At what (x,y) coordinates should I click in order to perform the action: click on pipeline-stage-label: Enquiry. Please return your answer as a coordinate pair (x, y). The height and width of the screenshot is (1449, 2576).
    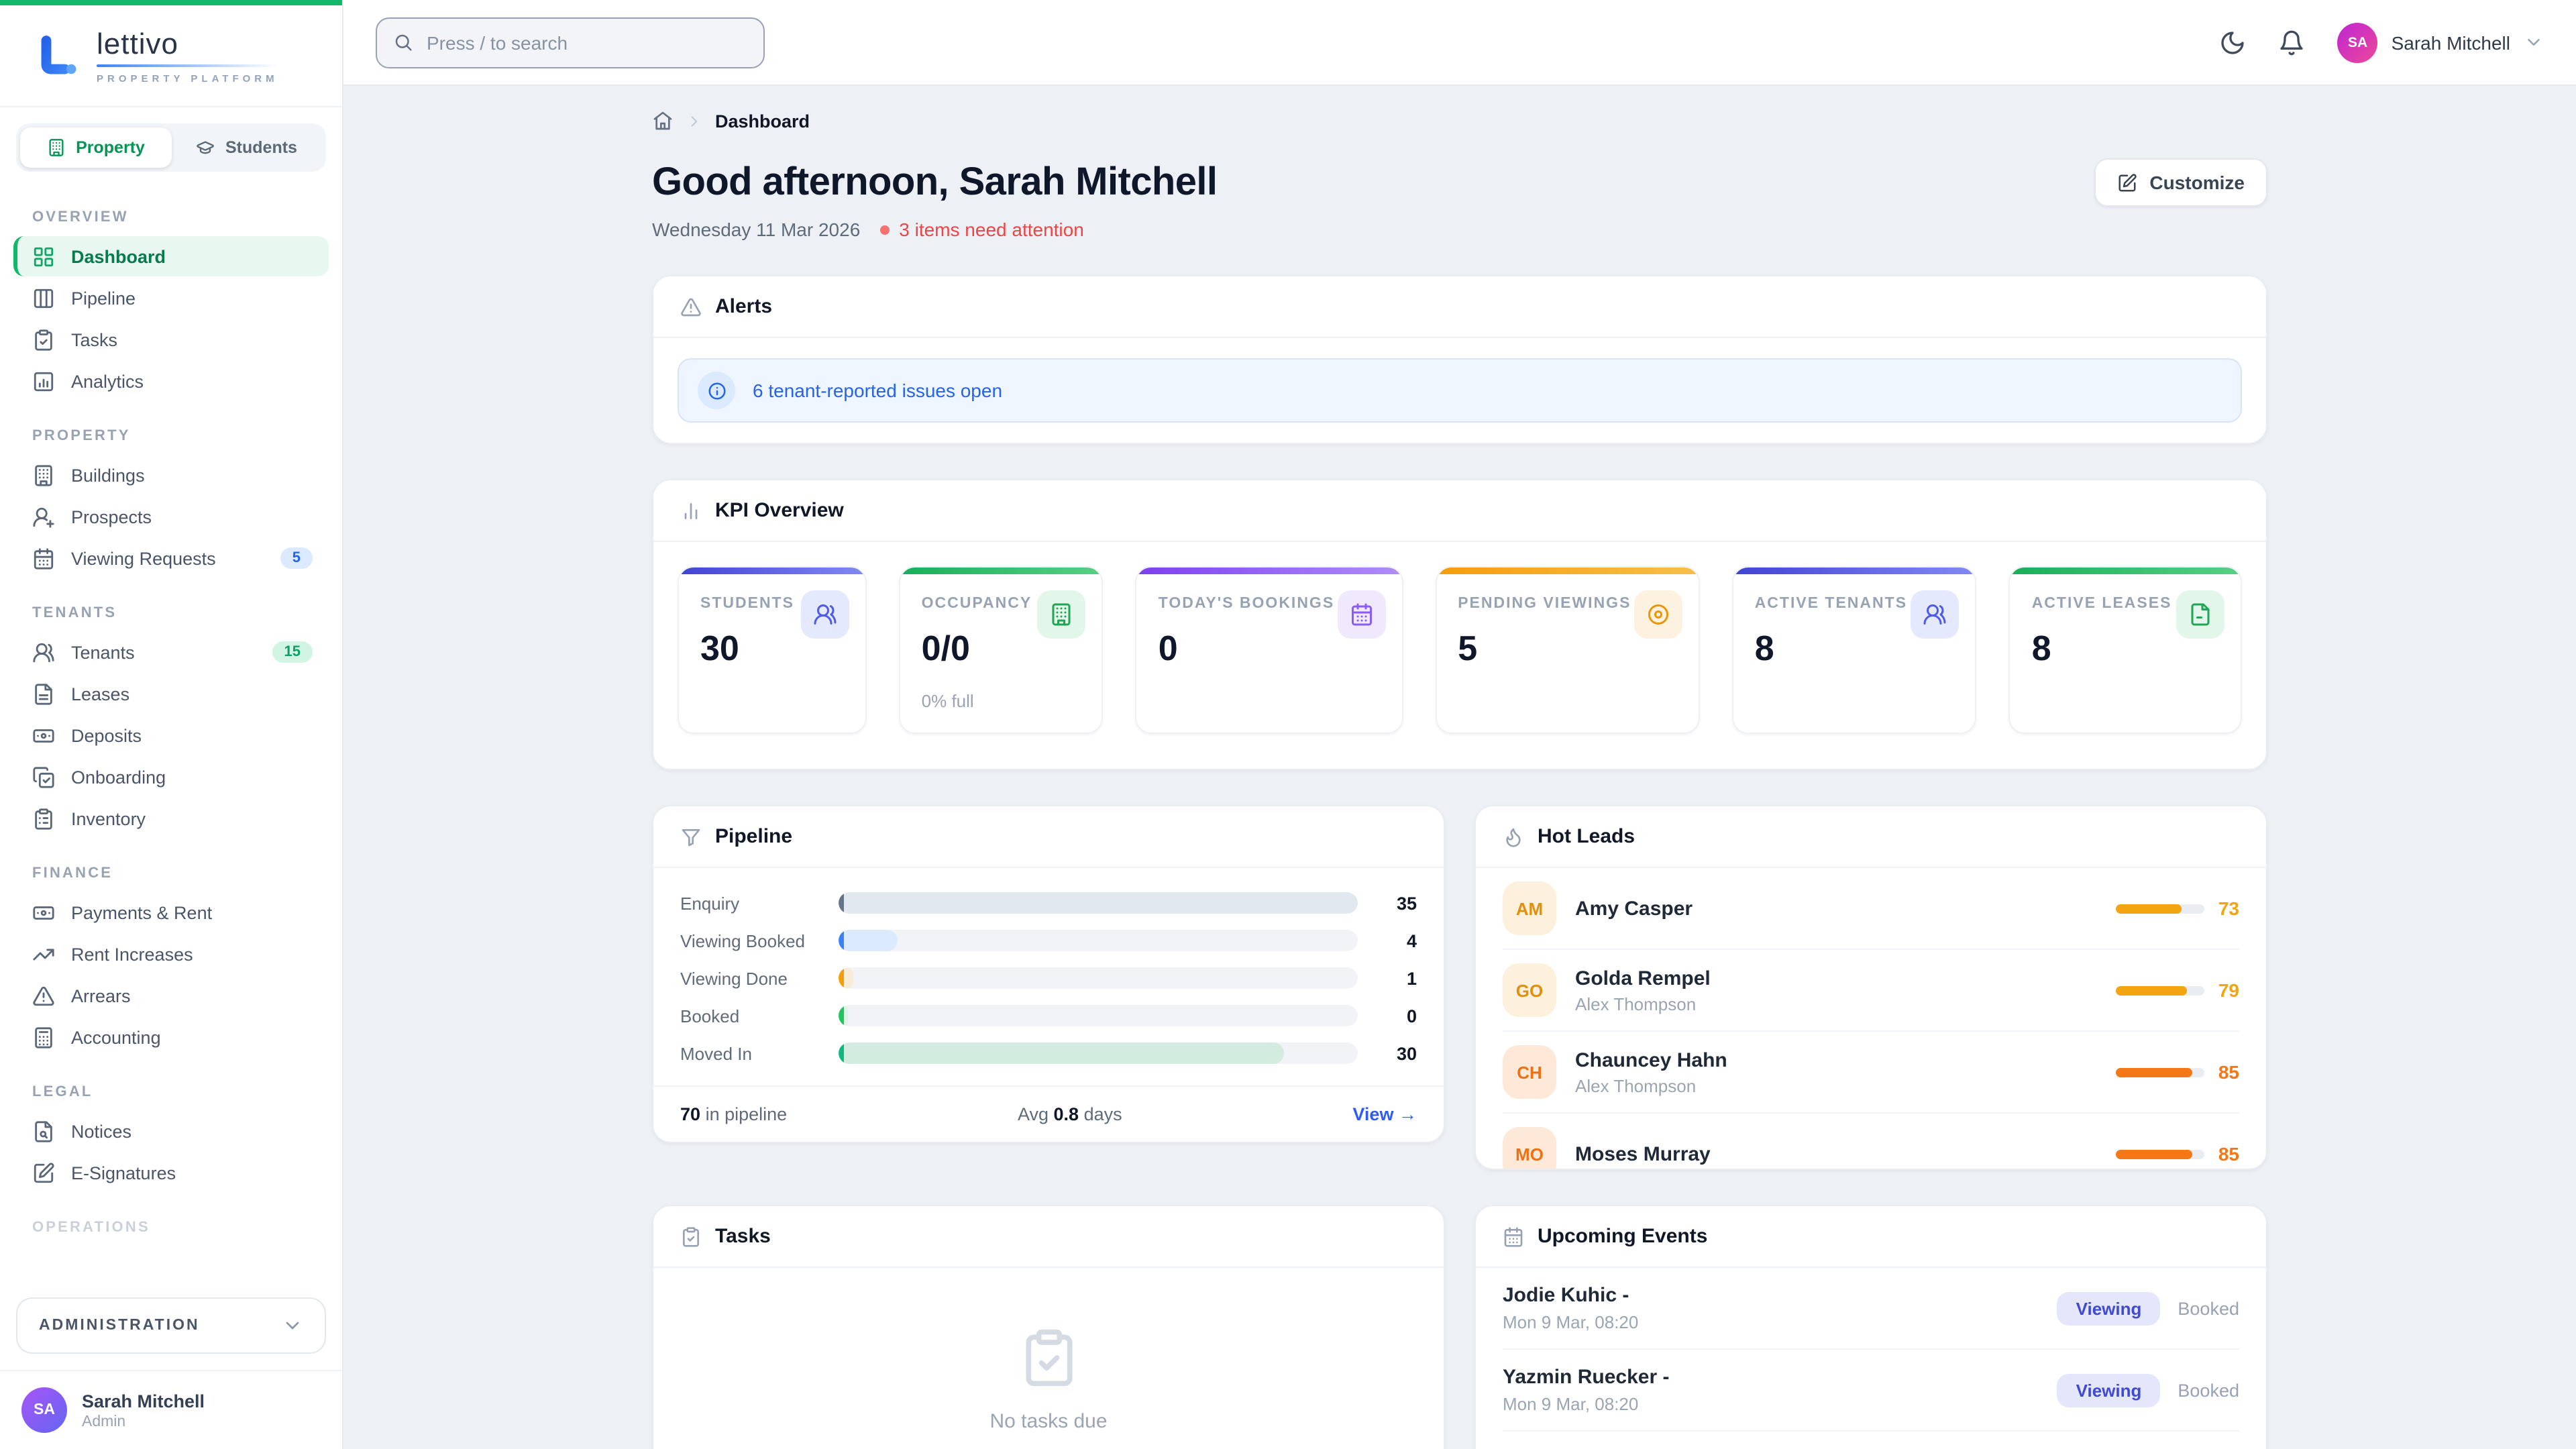
    Looking at the image, I should click on (710, 903).